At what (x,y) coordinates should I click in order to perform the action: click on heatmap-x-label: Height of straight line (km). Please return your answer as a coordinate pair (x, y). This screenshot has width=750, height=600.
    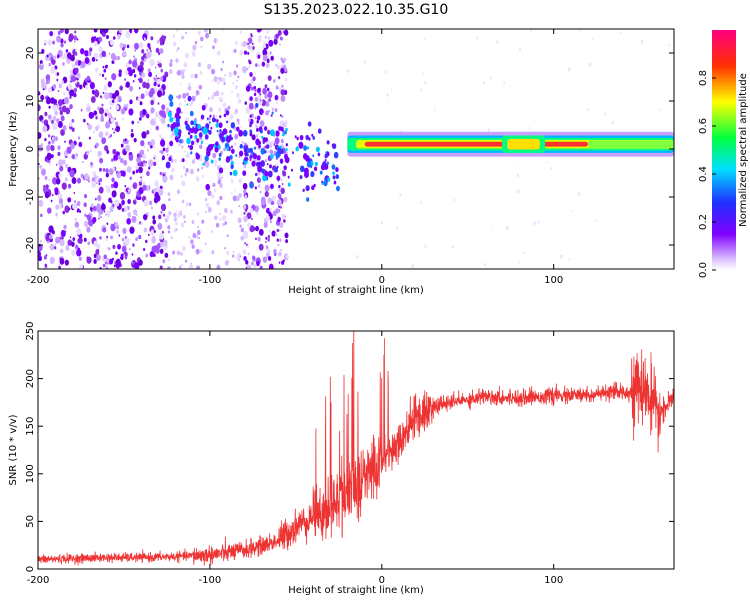
    Looking at the image, I should click on (356, 290).